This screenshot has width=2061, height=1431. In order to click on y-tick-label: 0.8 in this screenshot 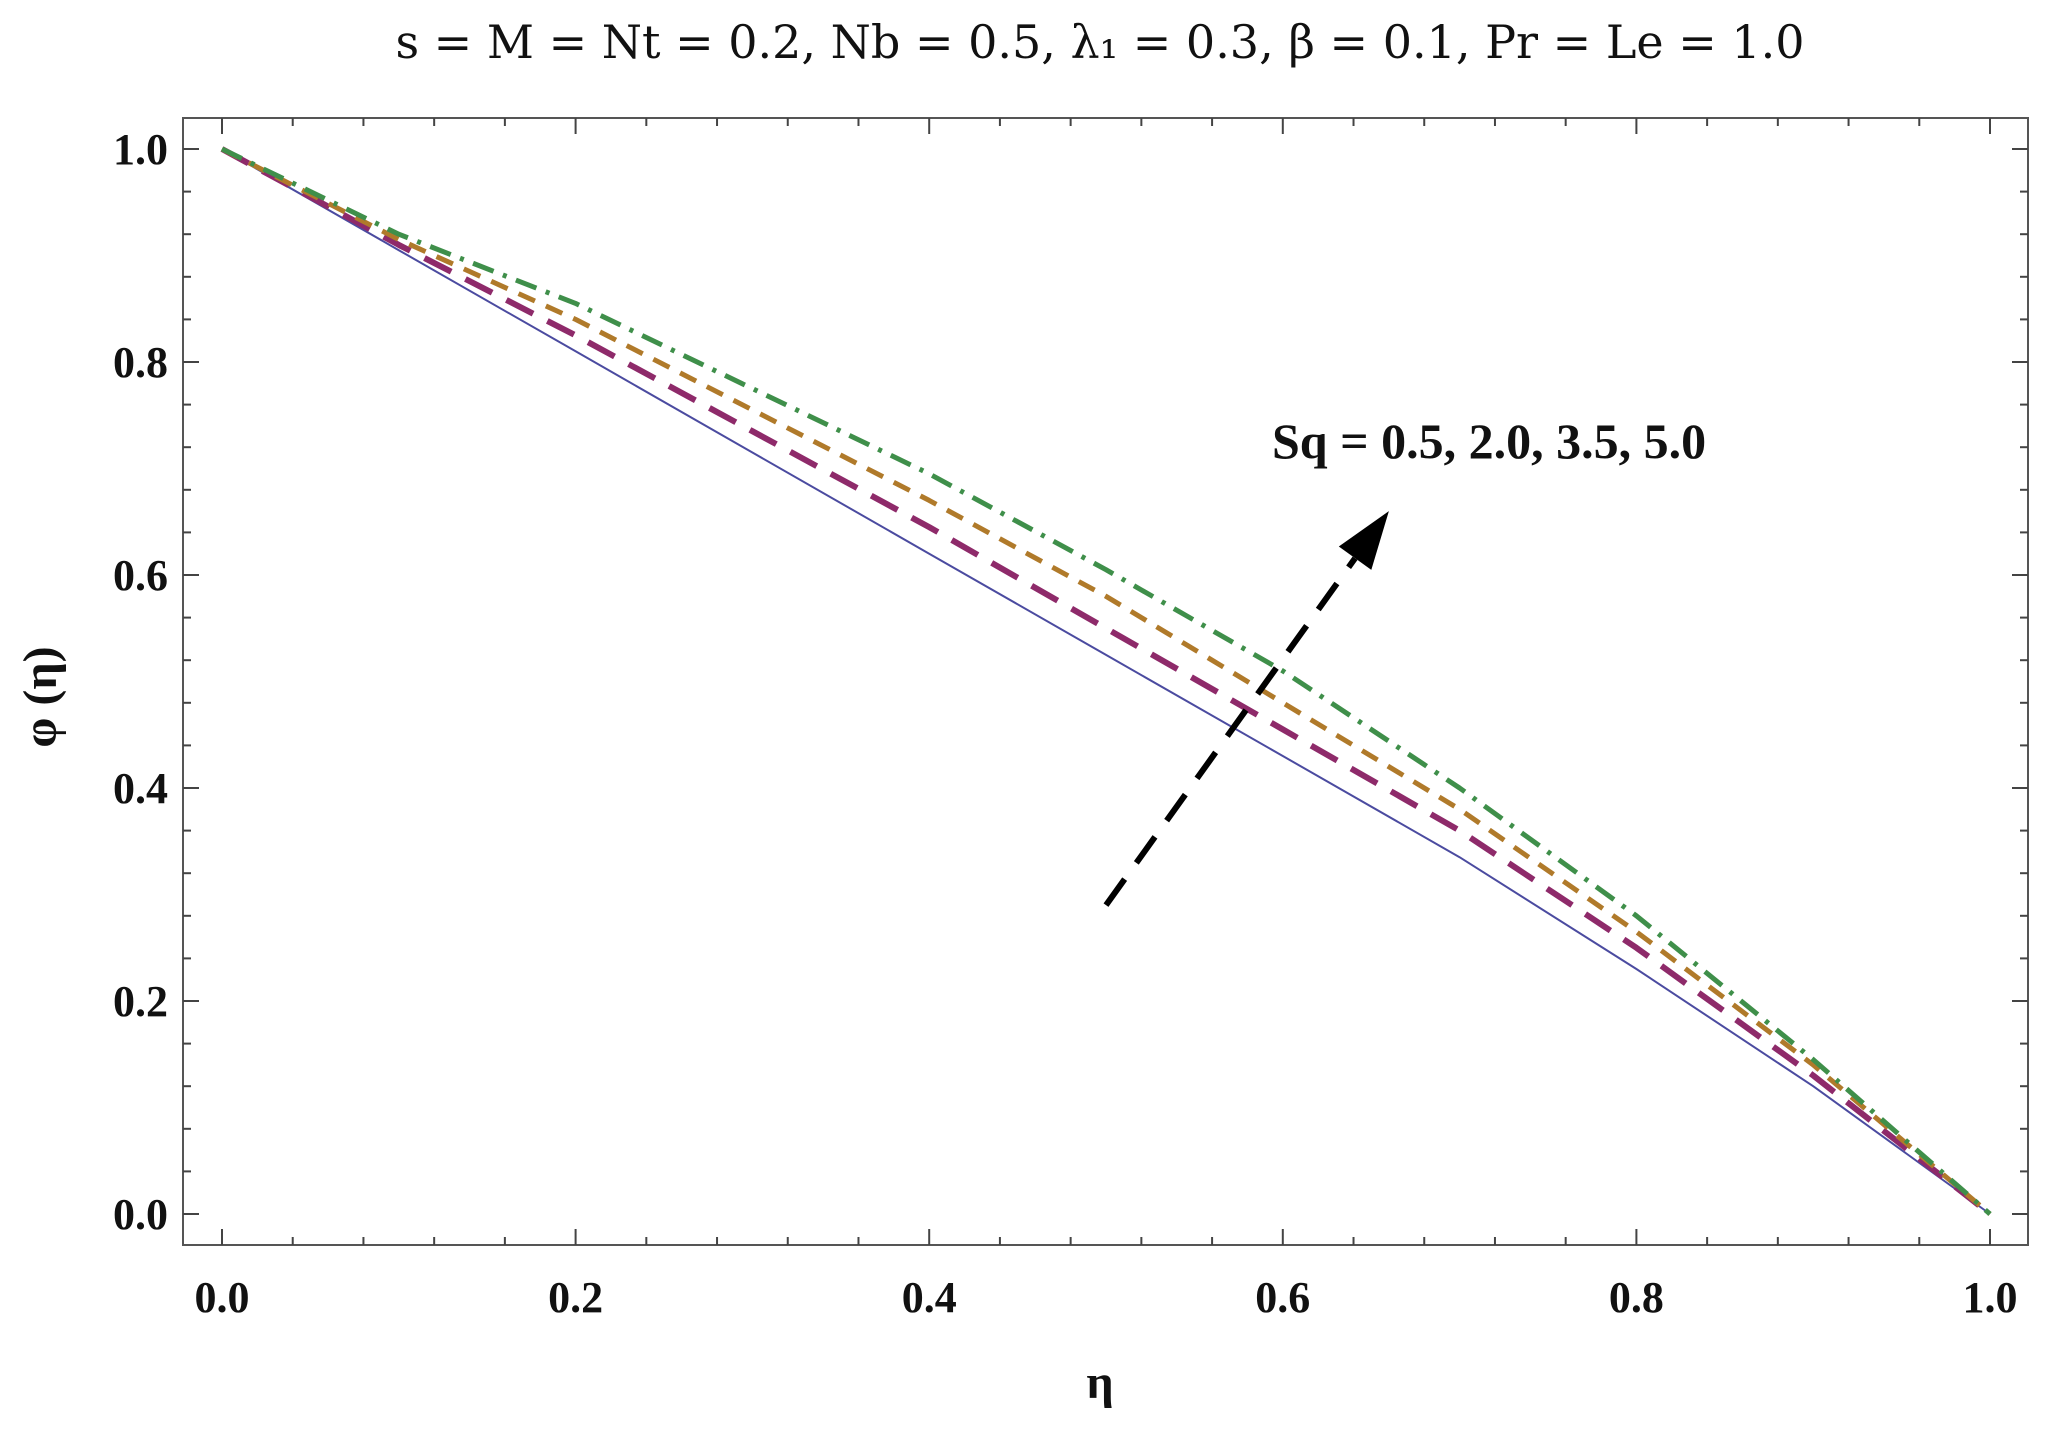, I will do `click(140, 362)`.